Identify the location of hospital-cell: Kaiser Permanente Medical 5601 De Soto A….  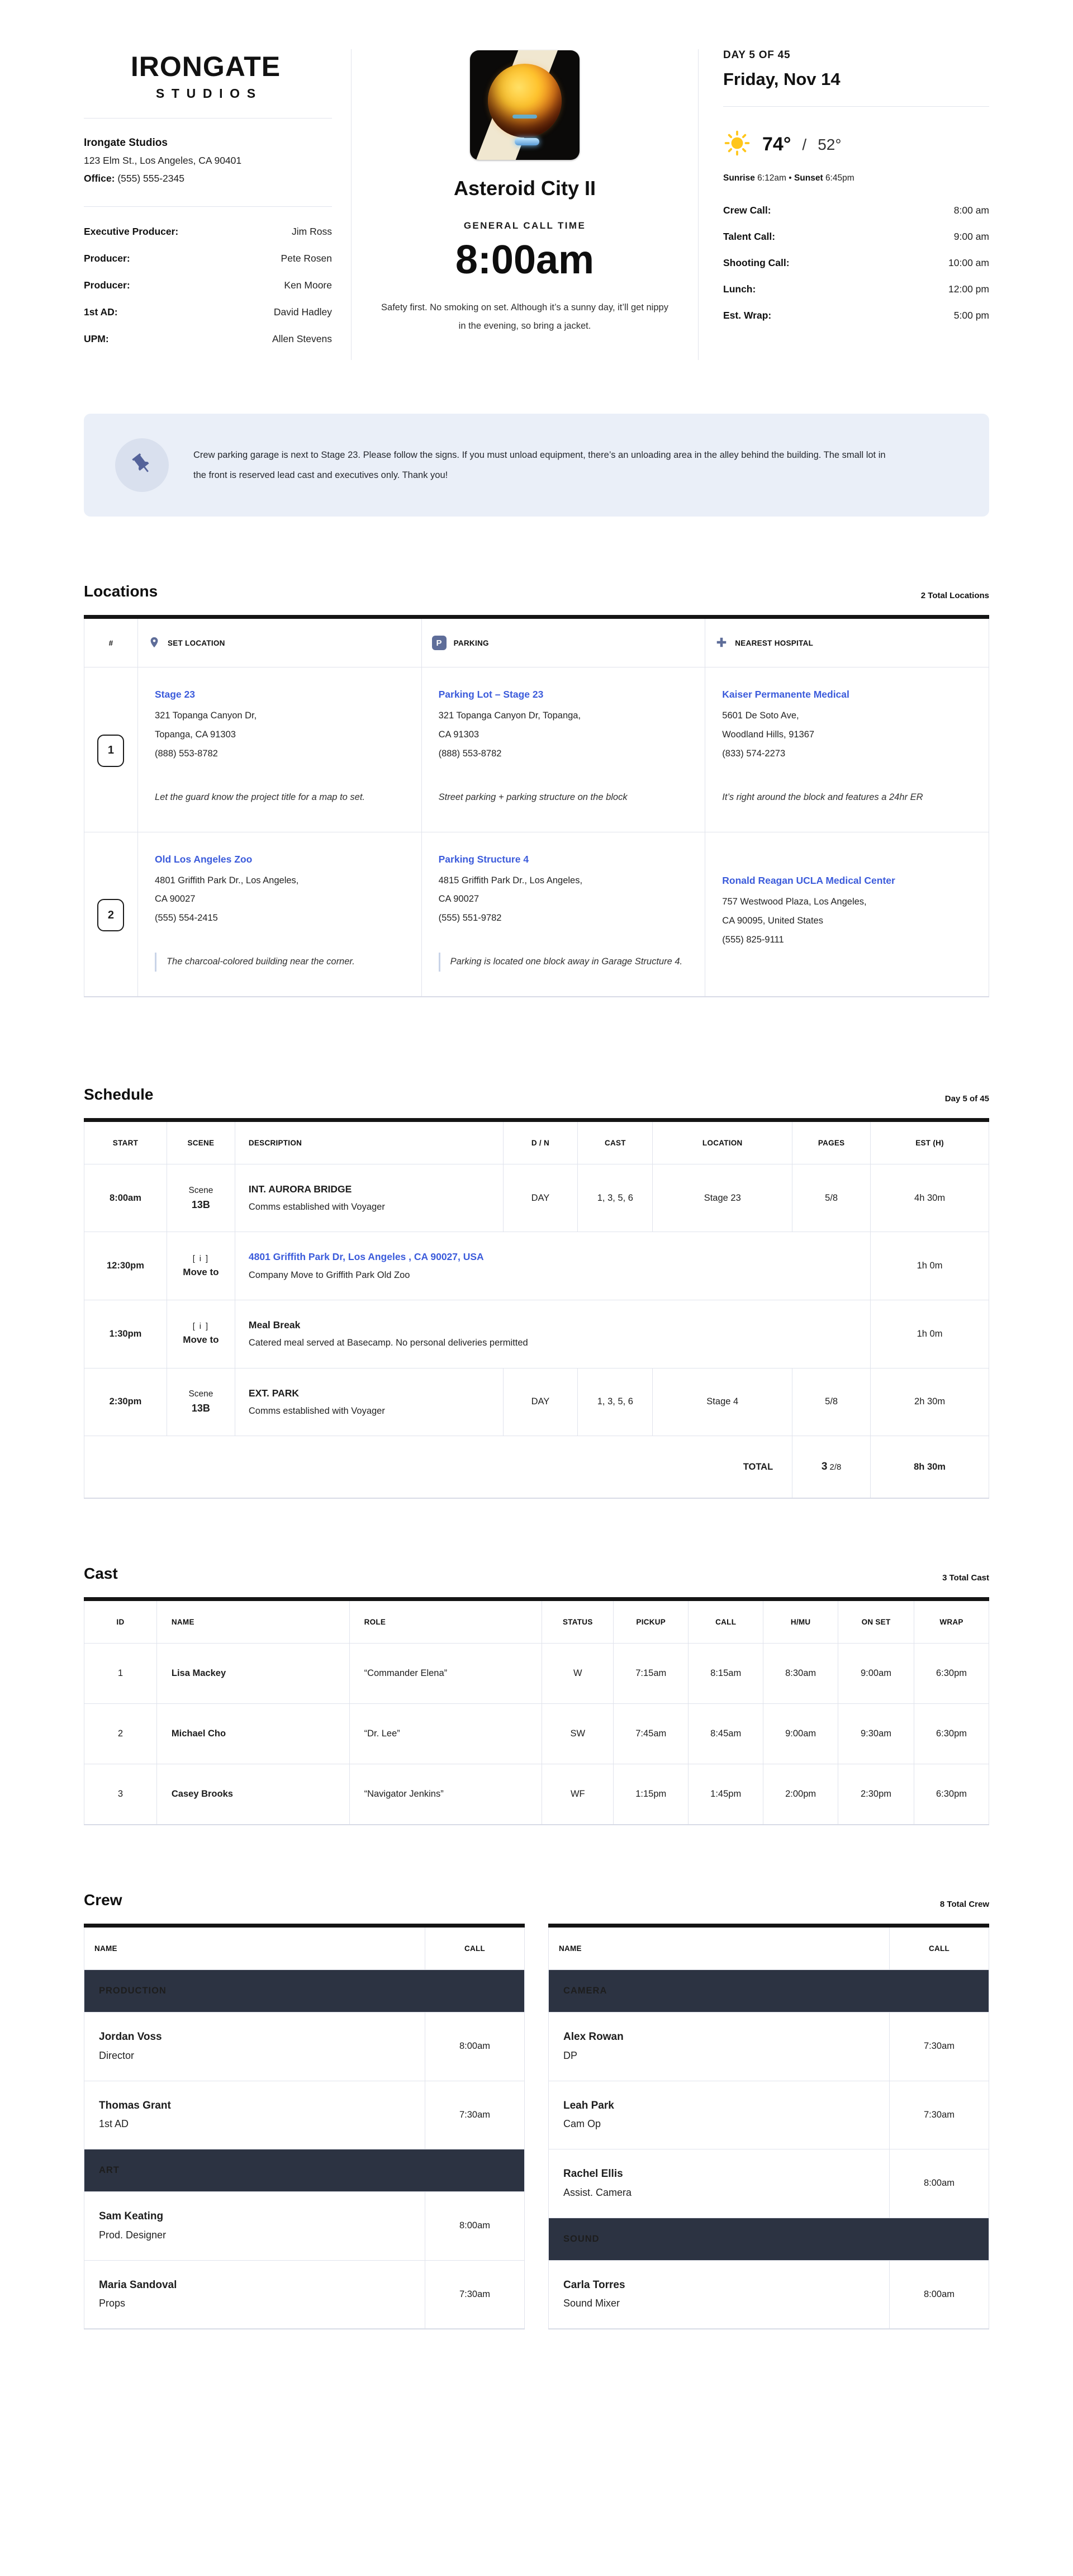
(847, 749).